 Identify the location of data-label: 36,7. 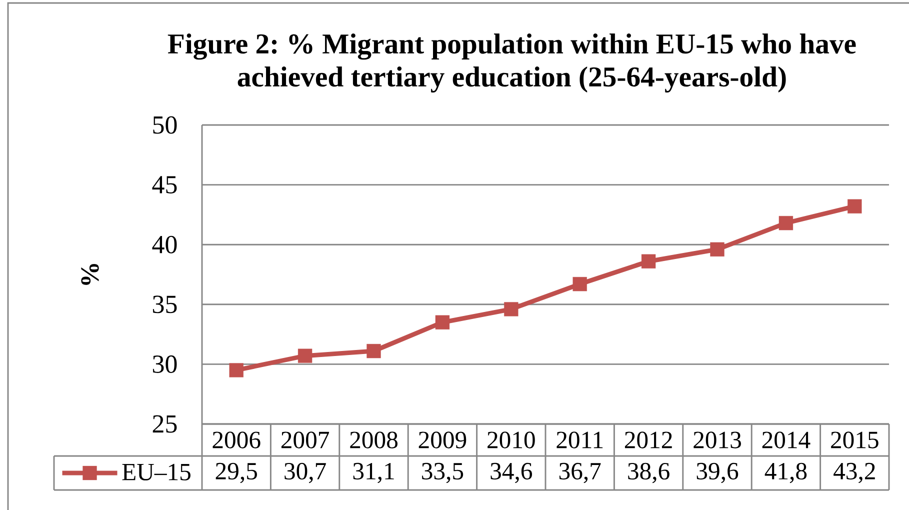
(580, 473).